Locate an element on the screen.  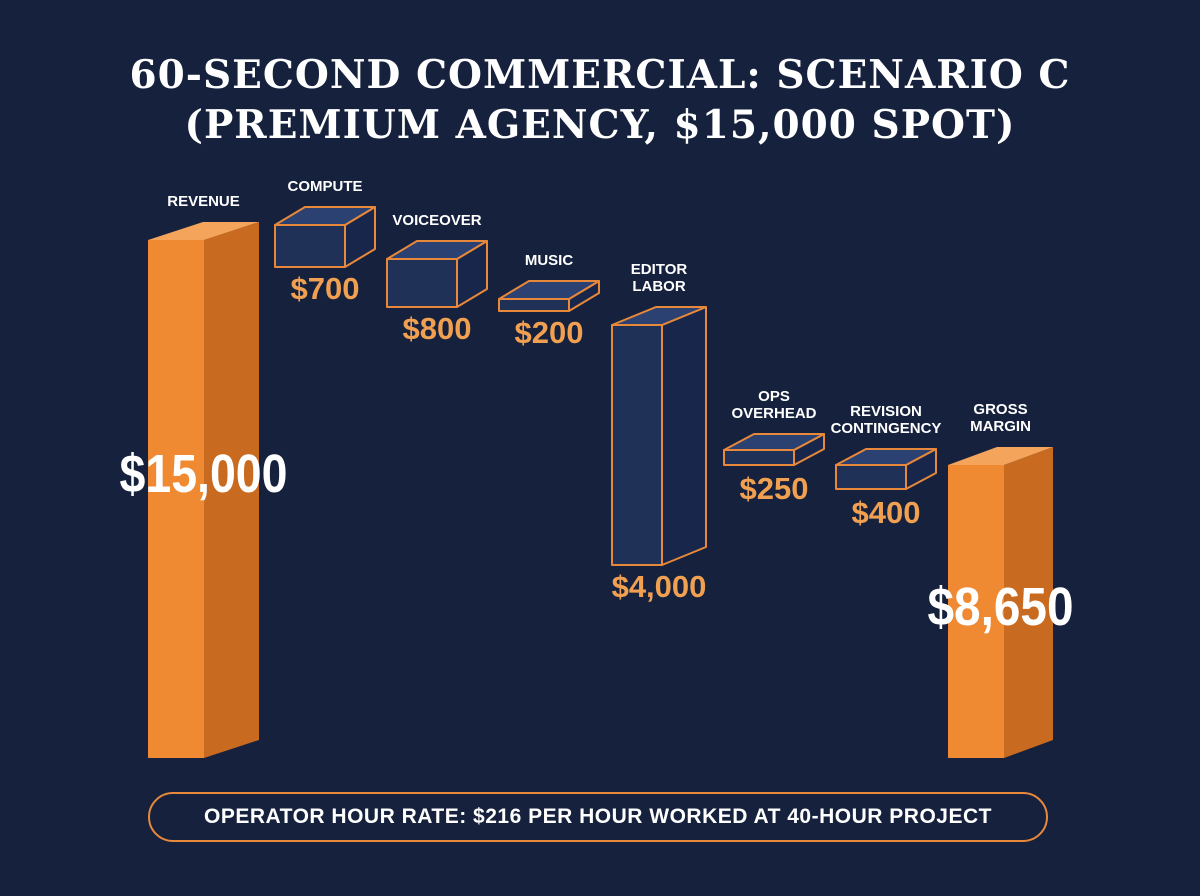
category-label: REVENUE is located at coordinates (203, 201).